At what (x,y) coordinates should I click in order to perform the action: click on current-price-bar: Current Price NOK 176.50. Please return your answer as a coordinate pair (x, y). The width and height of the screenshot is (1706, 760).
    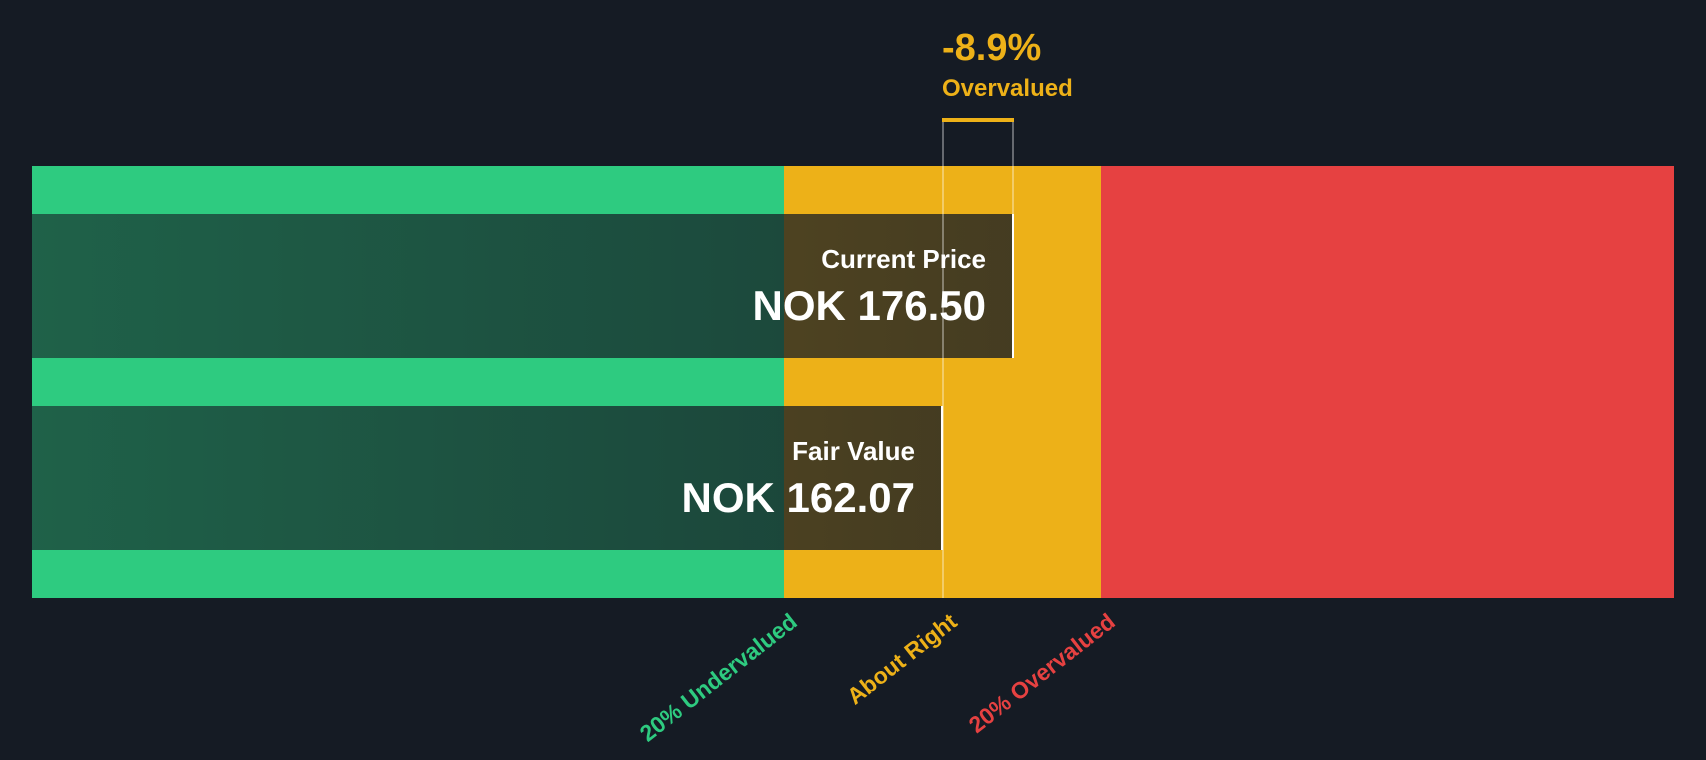
    Looking at the image, I should click on (523, 286).